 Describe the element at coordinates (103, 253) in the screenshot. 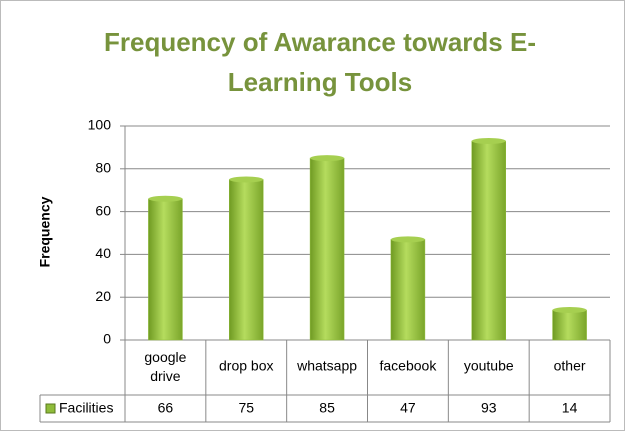

I see `y-tick-label: 40` at that location.